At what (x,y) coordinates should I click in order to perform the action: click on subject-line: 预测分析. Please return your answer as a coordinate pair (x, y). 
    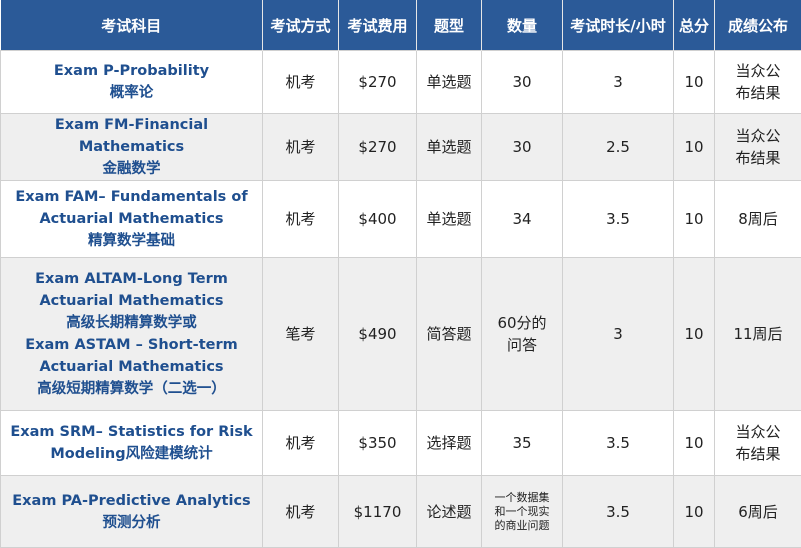
    Looking at the image, I should click on (131, 523).